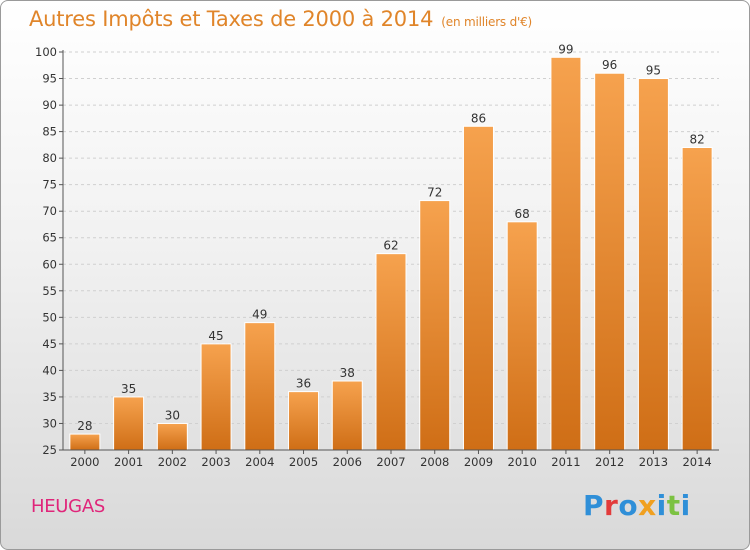  I want to click on x-tick-label-2007: 2007, so click(390, 462).